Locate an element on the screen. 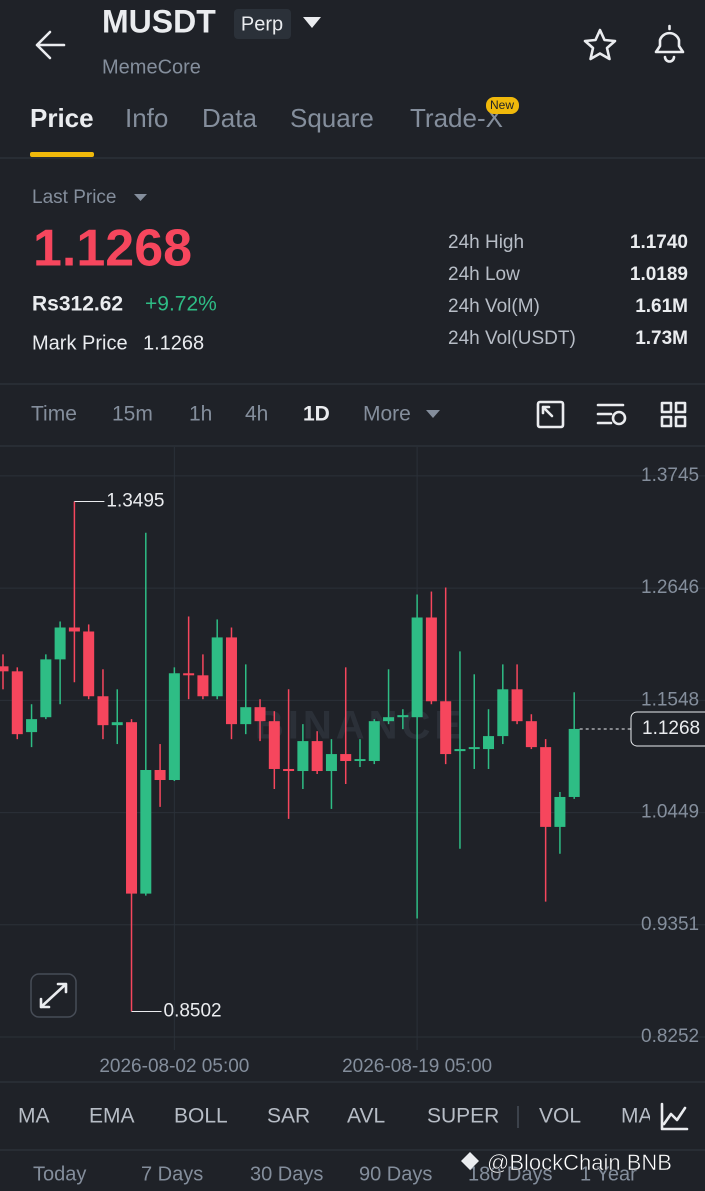 This screenshot has width=705, height=1191. high-label: 1.3495 is located at coordinates (135, 500).